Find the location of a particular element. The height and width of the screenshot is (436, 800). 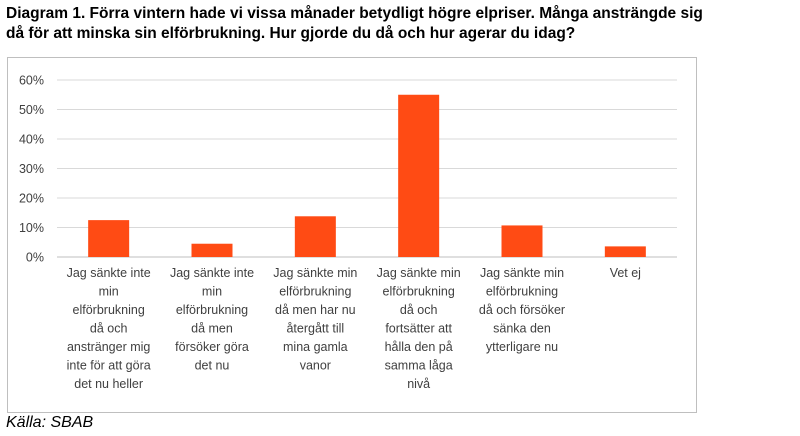

category-label-line: då men har nu is located at coordinates (315, 310).